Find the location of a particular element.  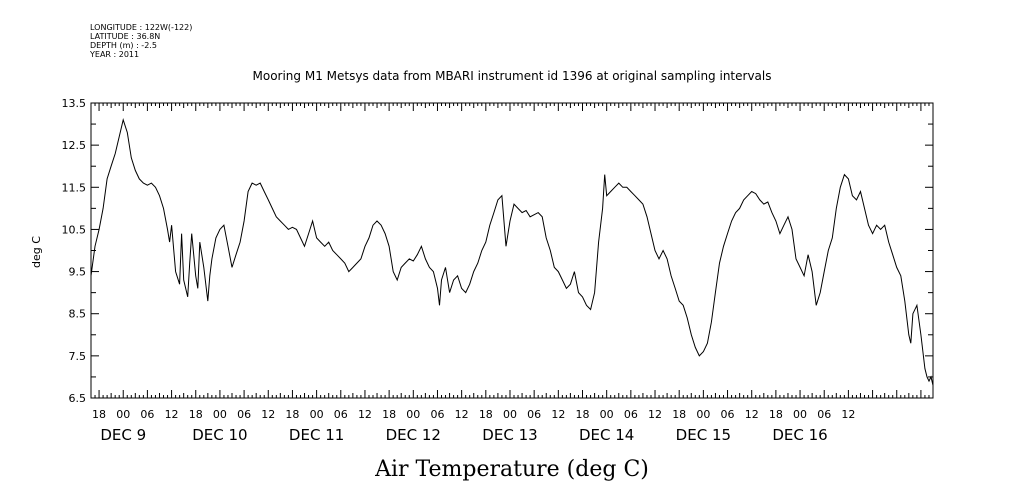

y-tick-label: 10.5 is located at coordinates (74, 229).